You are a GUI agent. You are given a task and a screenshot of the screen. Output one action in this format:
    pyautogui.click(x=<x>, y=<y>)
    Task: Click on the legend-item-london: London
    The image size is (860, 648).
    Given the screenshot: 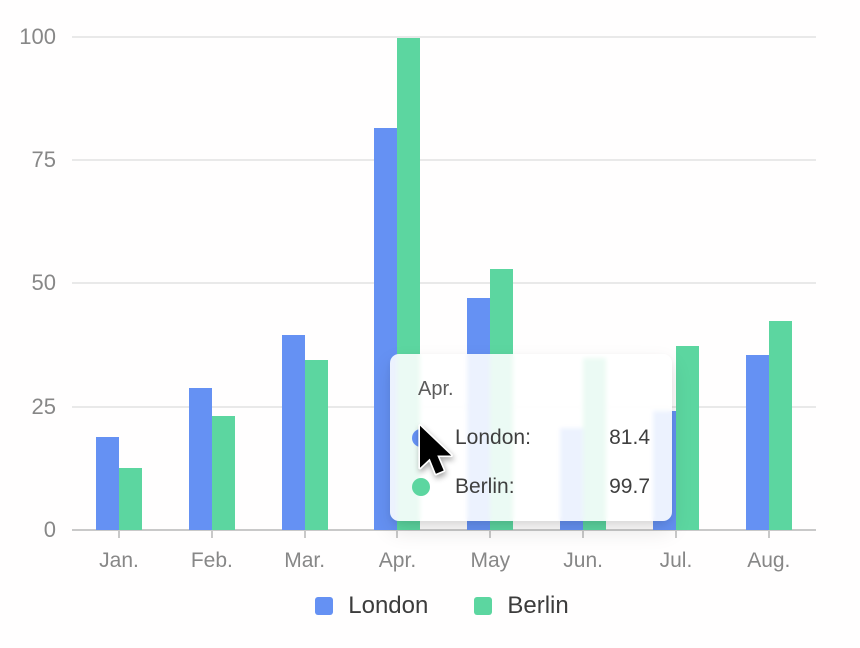 What is the action you would take?
    pyautogui.click(x=371, y=606)
    